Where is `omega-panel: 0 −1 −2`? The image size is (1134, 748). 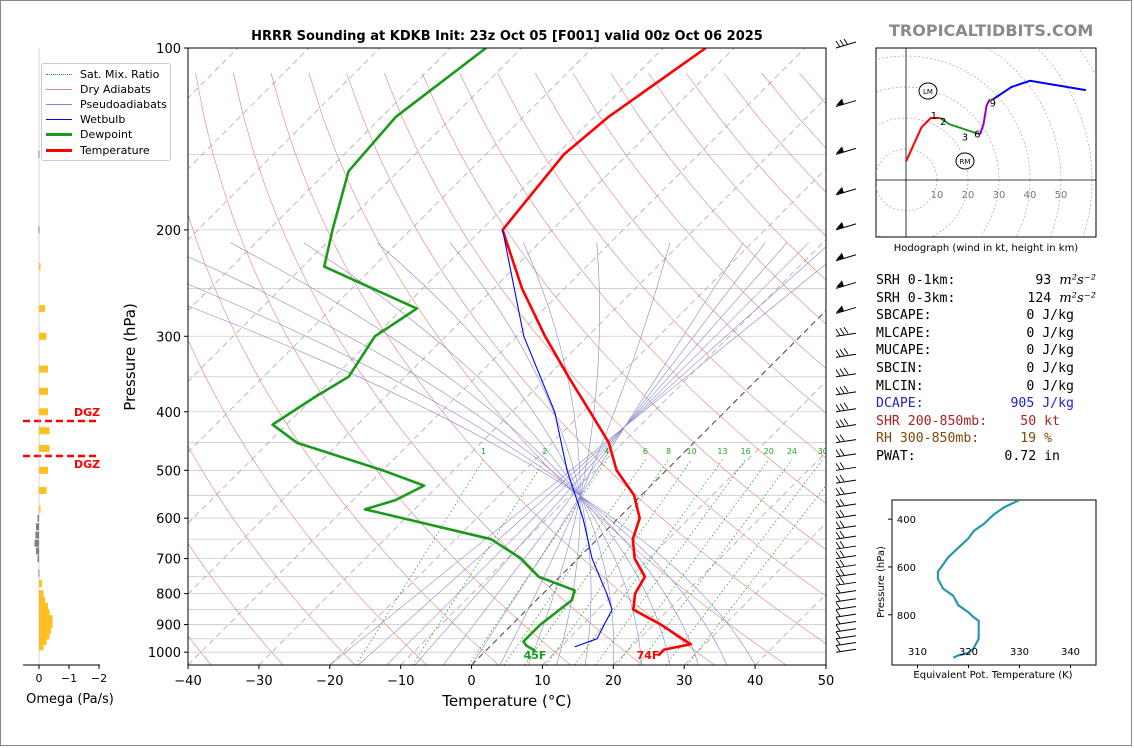
omega-panel: 0 −1 −2 is located at coordinates (65, 366).